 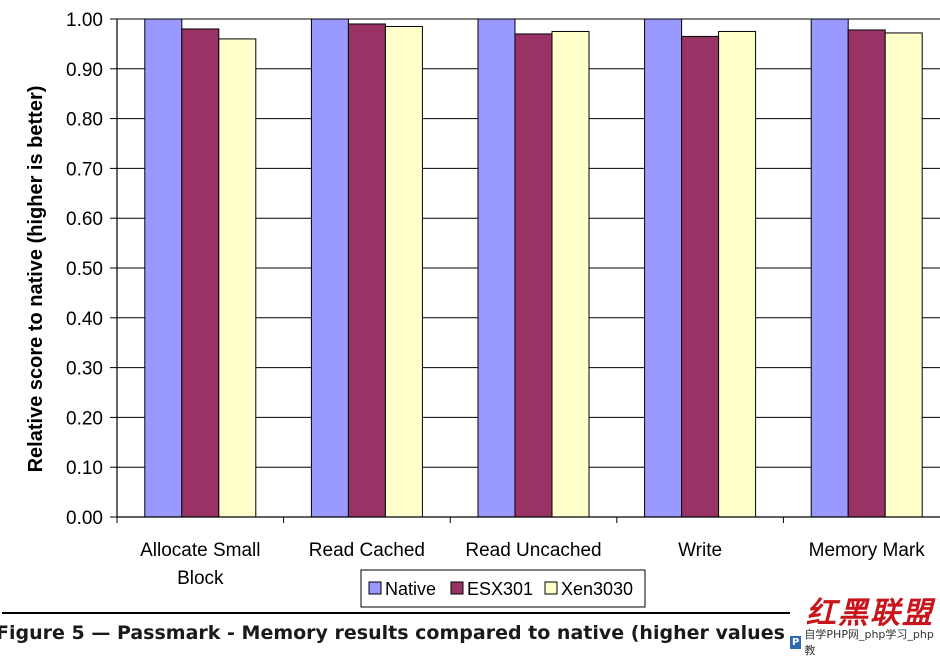 What do you see at coordinates (700, 550) in the screenshot?
I see `x-category-label: Write` at bounding box center [700, 550].